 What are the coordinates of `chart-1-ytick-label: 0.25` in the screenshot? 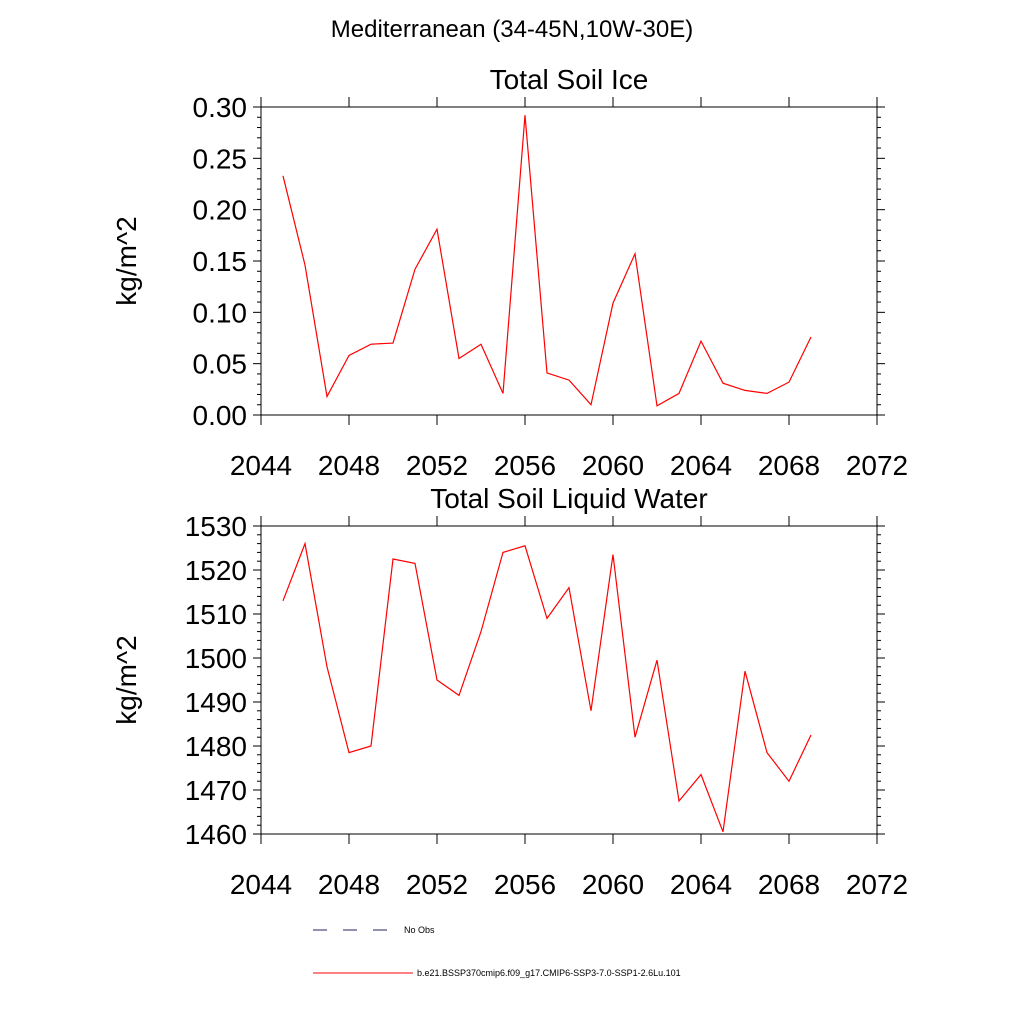 It's located at (220, 158).